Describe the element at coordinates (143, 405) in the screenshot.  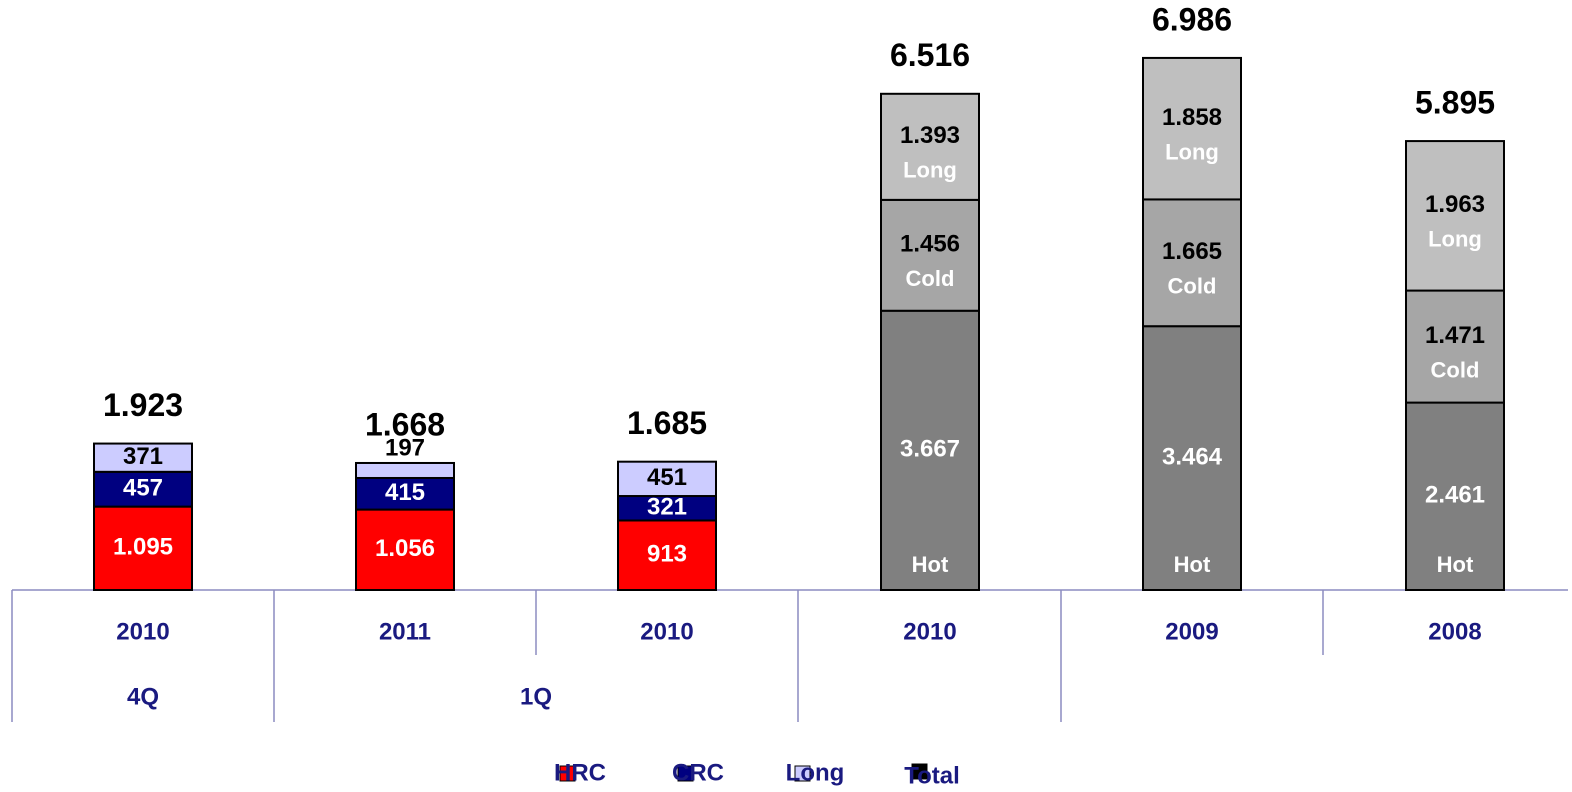
I see `total-label: 1.923` at that location.